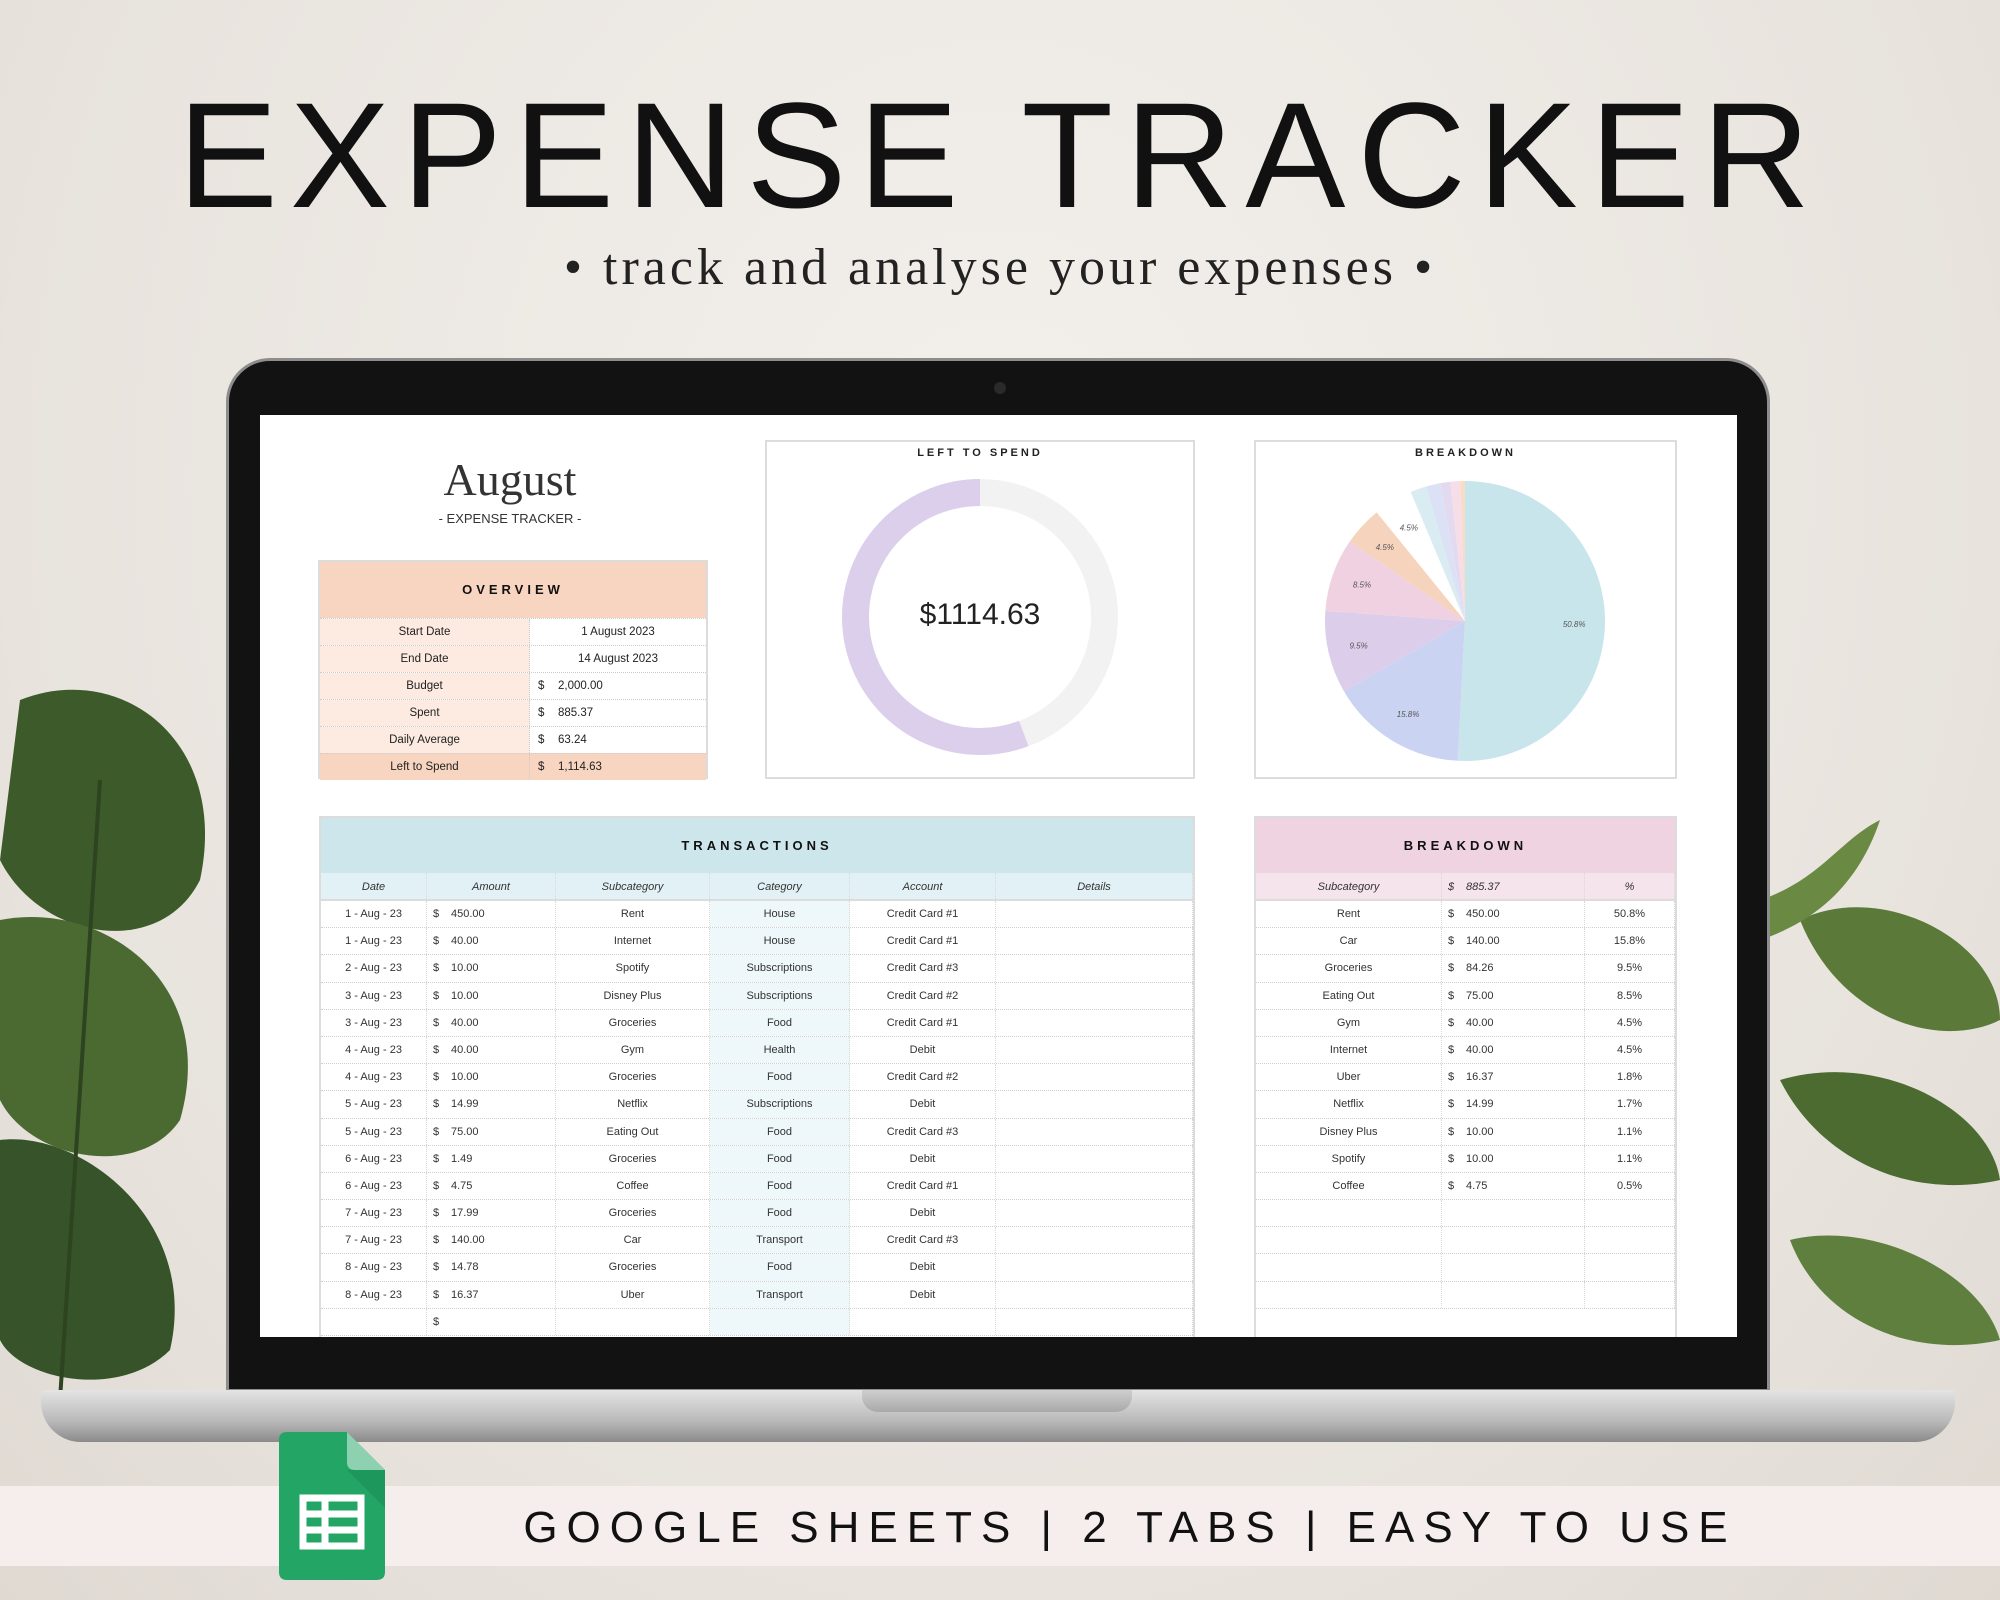 The image size is (2000, 1600). Describe the element at coordinates (1452, 551) in the screenshot. I see `pie-slice-disney-plus` at that location.